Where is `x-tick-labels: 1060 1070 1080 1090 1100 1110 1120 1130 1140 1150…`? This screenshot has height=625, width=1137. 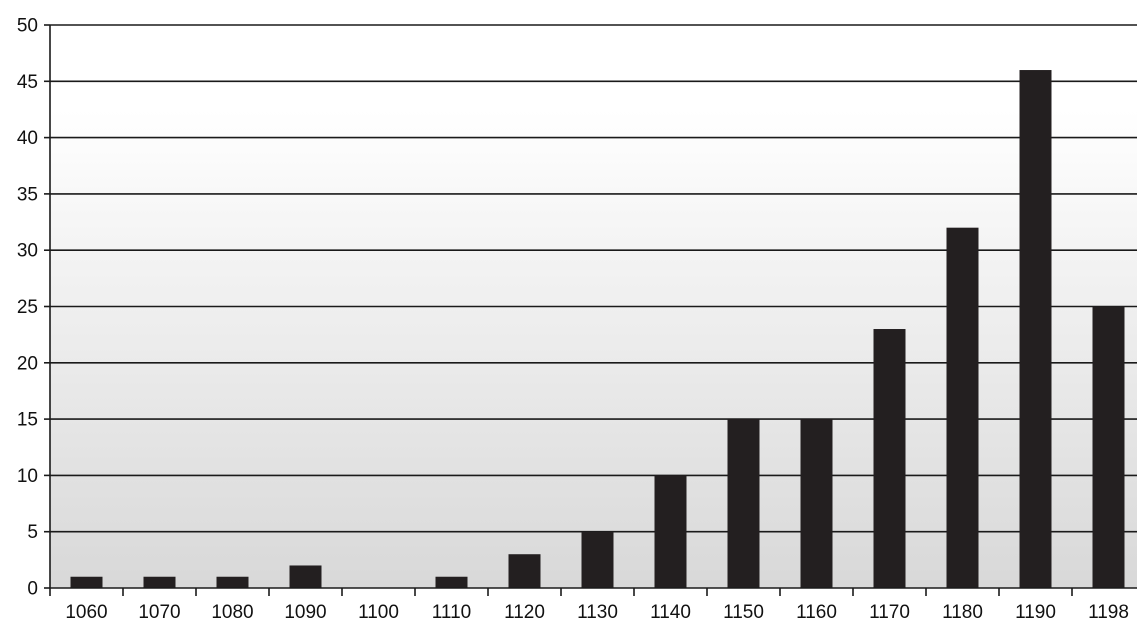 x-tick-labels: 1060 1070 1080 1090 1100 1110 1120 1130 1140 1150… is located at coordinates (597, 612).